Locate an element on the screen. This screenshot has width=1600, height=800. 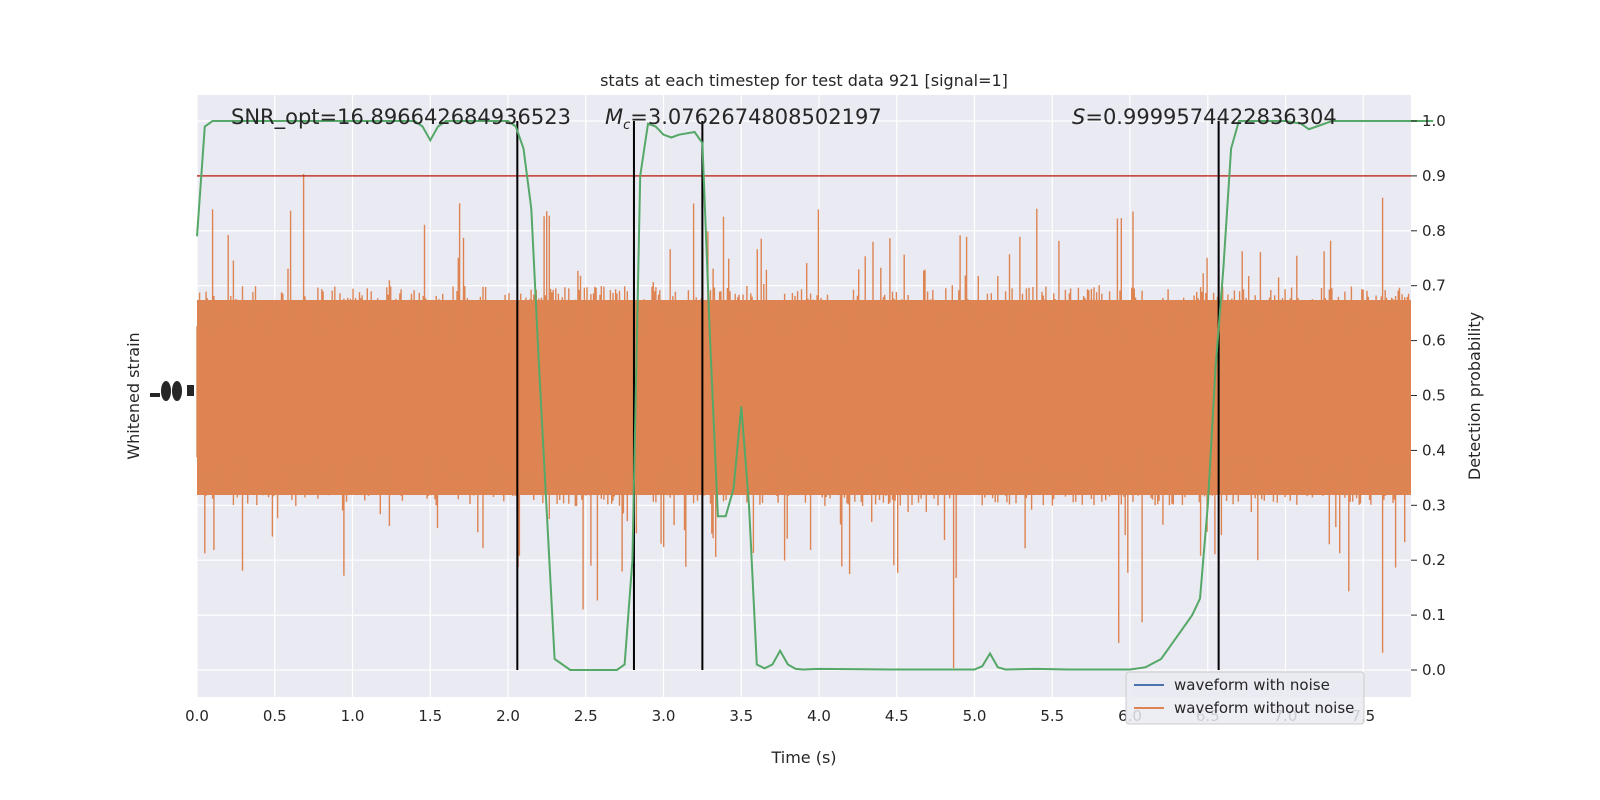
chirp-mass-annotation: Mc=3.0762674808502197 is located at coordinates (743, 119).